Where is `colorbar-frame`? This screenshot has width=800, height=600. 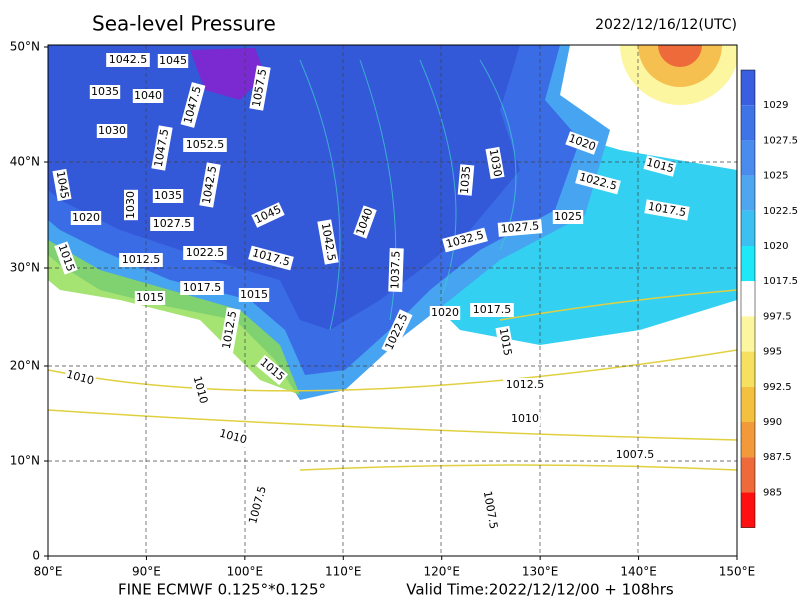
colorbar-frame is located at coordinates (748, 298).